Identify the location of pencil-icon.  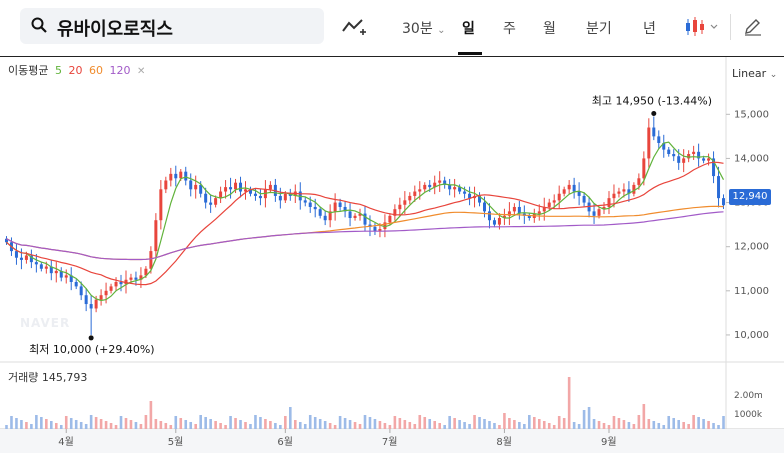
(753, 27).